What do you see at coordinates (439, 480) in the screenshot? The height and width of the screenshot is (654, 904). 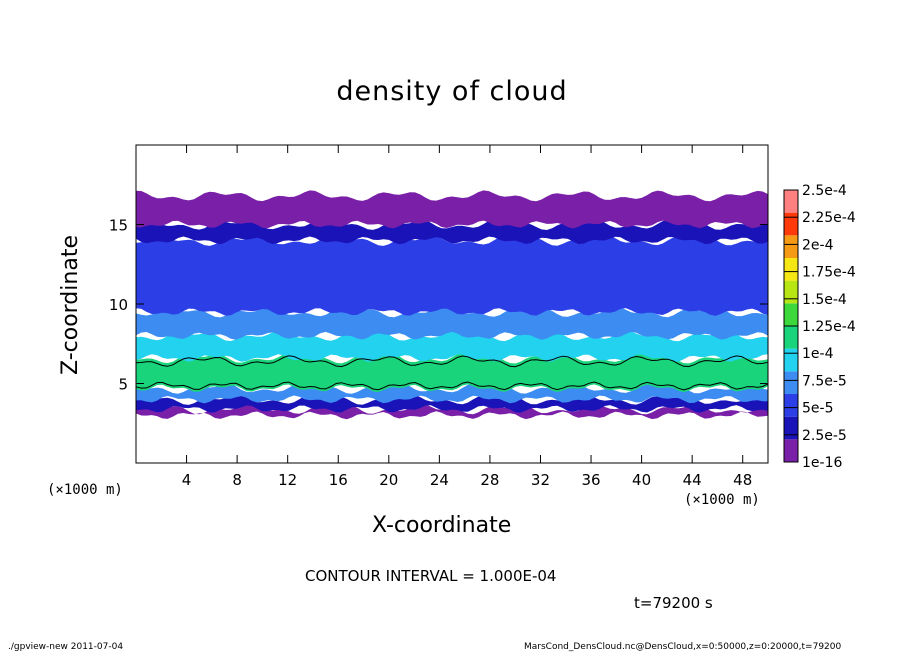 I see `x-tick-label: 24` at bounding box center [439, 480].